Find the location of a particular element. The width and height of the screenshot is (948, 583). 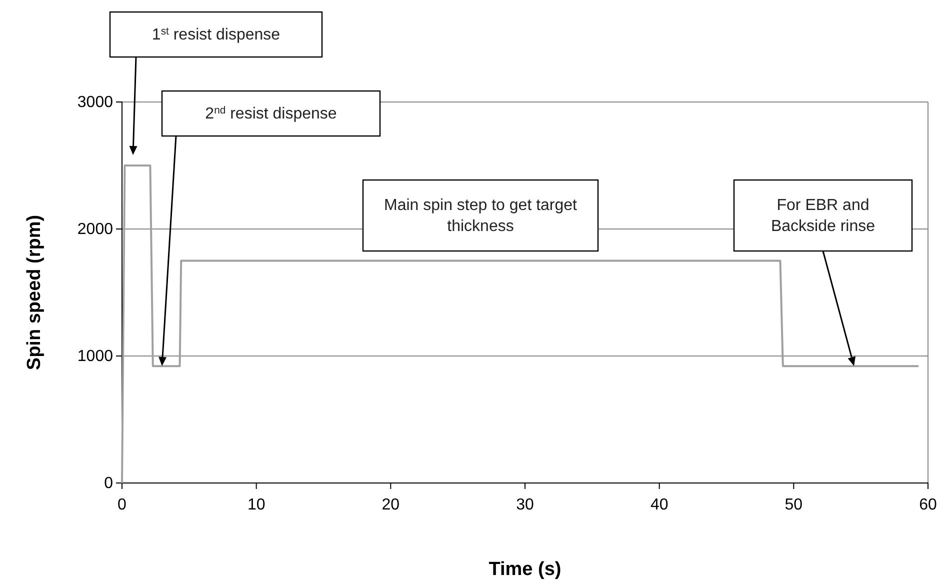

x-tick-label: 30 is located at coordinates (525, 505).